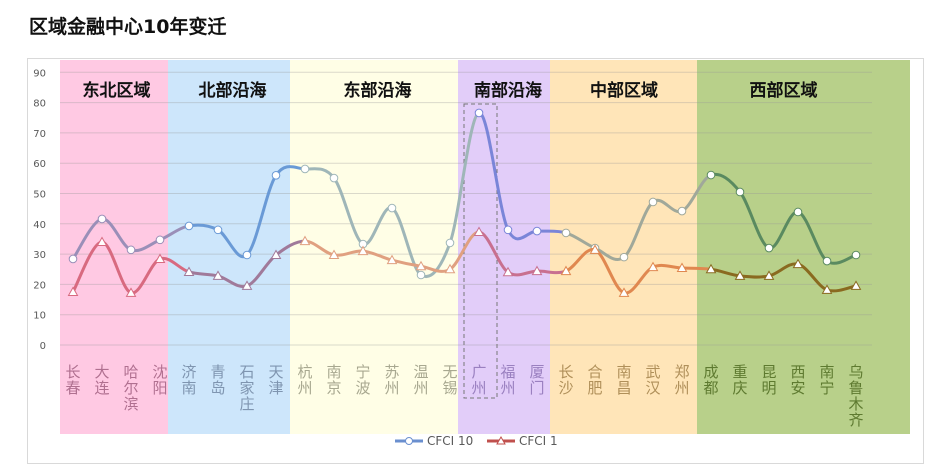 The height and width of the screenshot is (465, 950). Describe the element at coordinates (507, 380) in the screenshot. I see `x-tick-label: 福州` at that location.